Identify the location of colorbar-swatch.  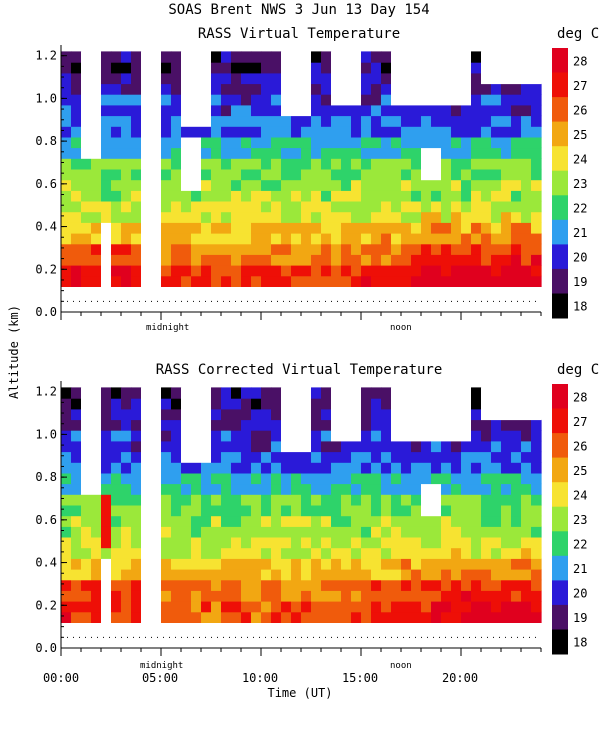
(560, 306).